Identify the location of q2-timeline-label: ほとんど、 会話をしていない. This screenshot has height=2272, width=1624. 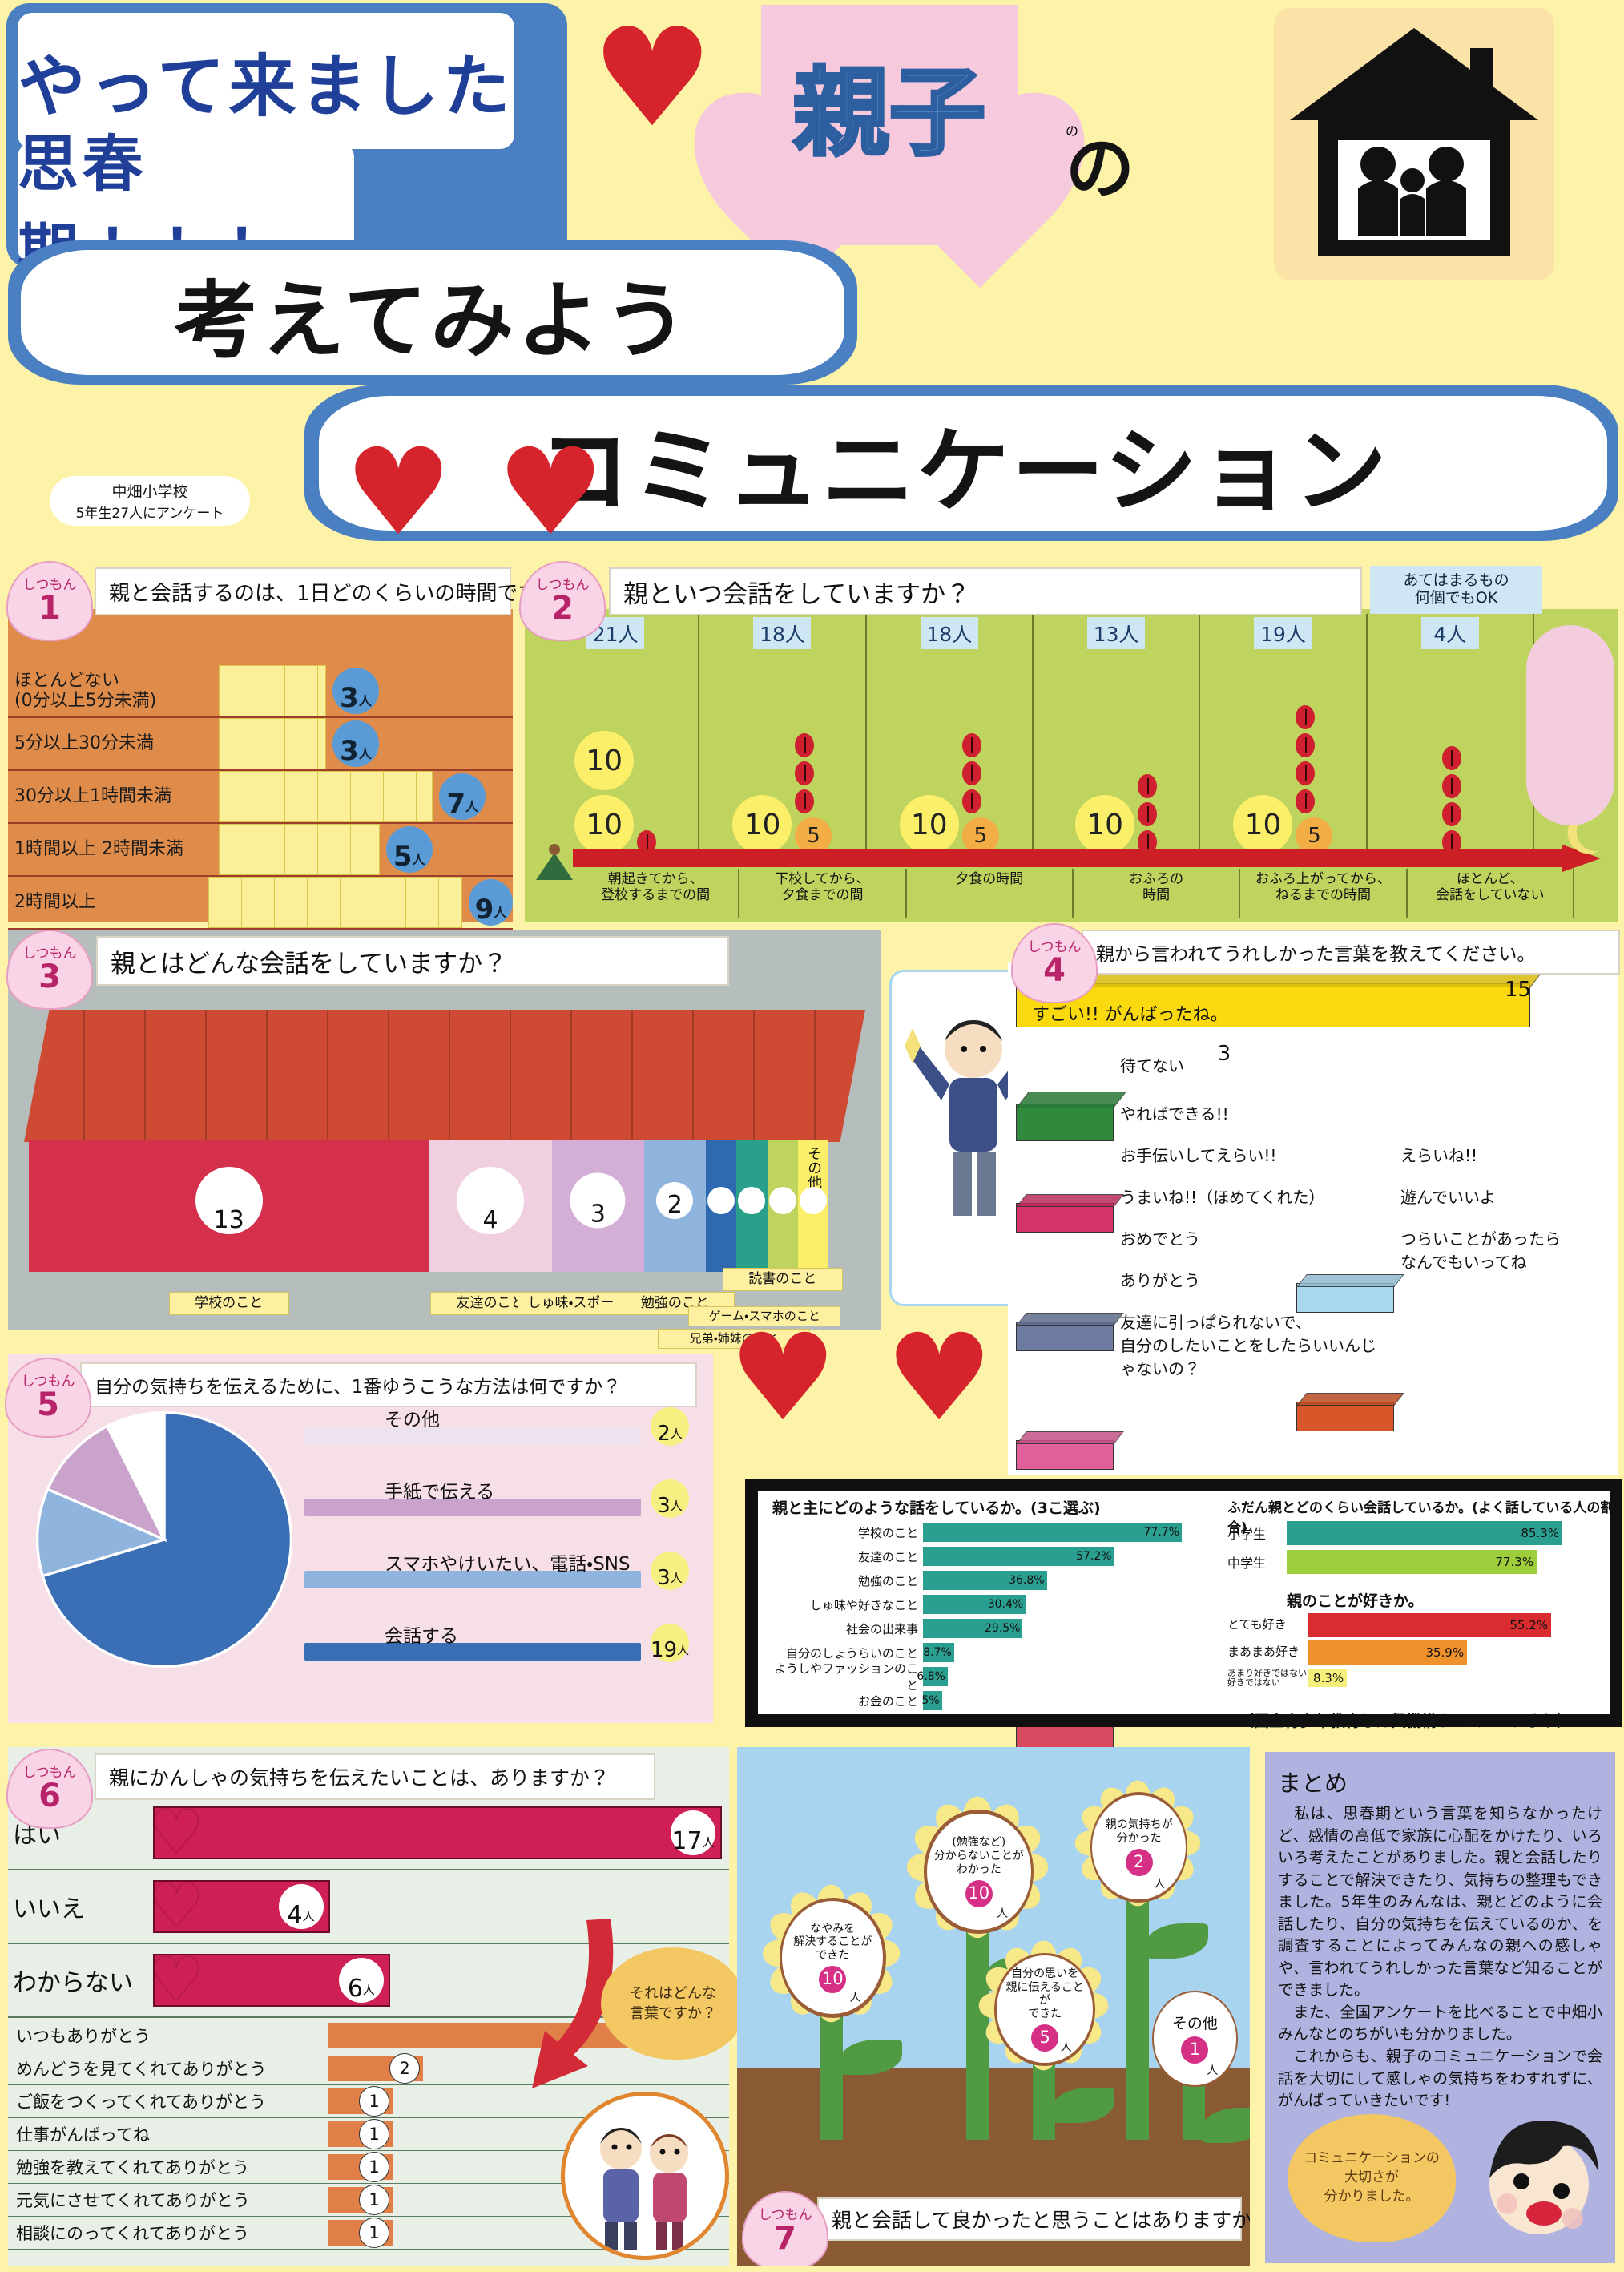
(1491, 894).